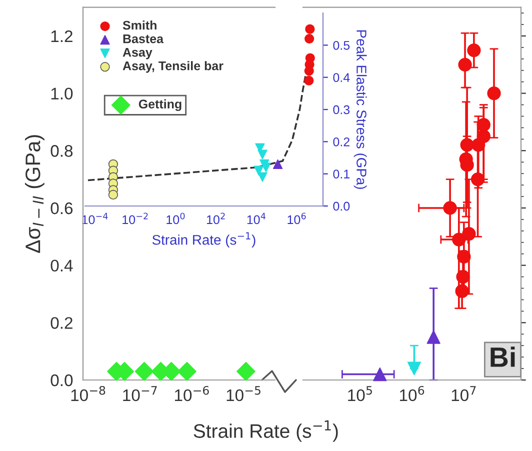  Describe the element at coordinates (143, 39) in the screenshot. I see `legend-label: Bastea` at that location.